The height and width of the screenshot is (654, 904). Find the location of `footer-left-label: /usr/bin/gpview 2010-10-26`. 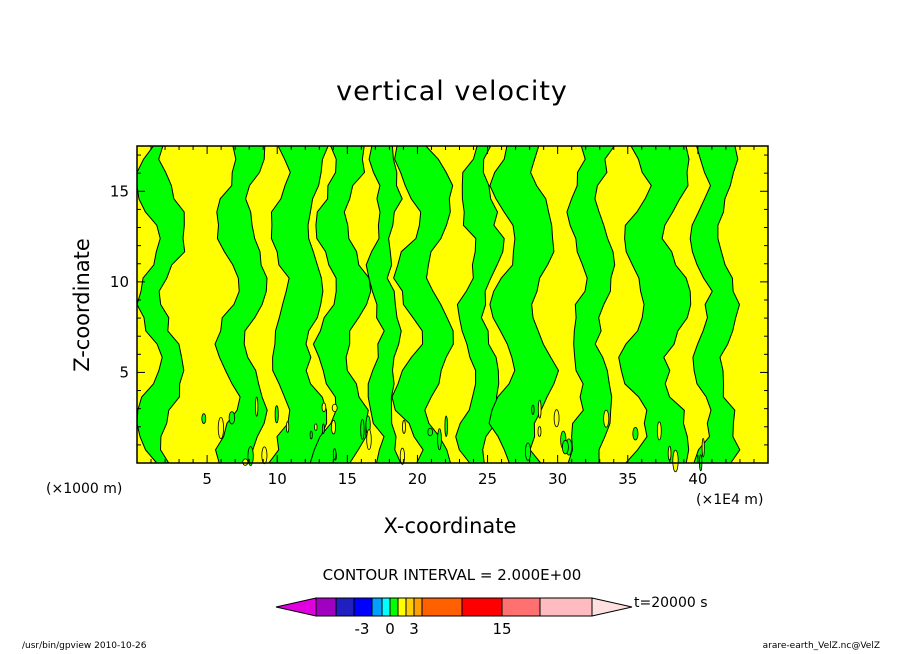

footer-left-label: /usr/bin/gpview 2010-10-26 is located at coordinates (84, 646).